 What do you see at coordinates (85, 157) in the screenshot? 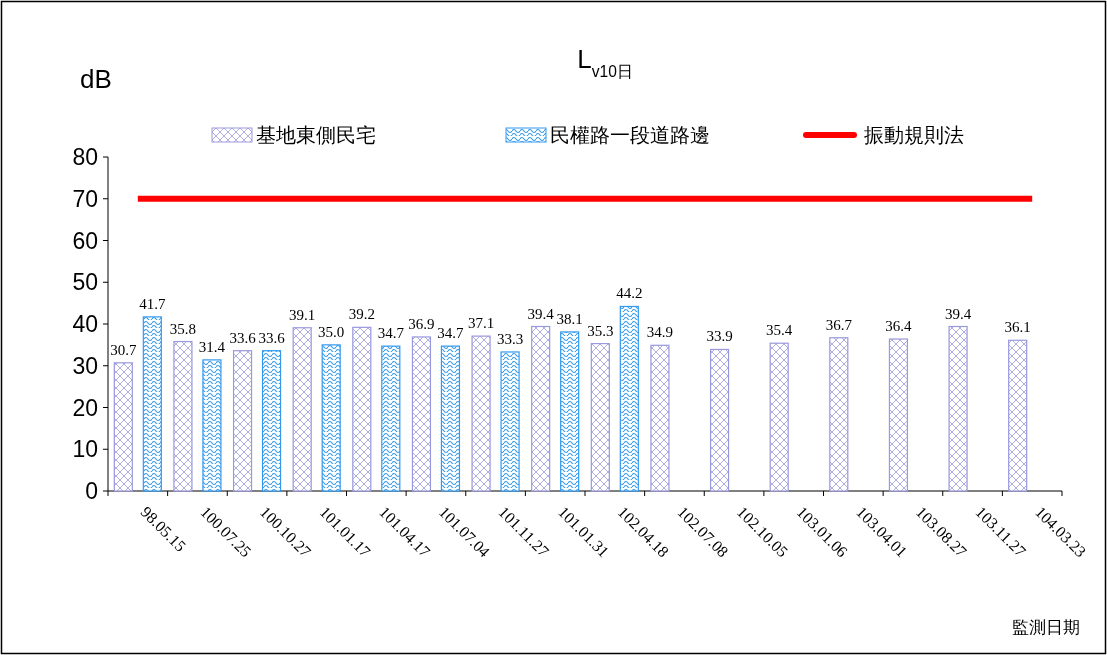
I see `y-tick-label: 80` at bounding box center [85, 157].